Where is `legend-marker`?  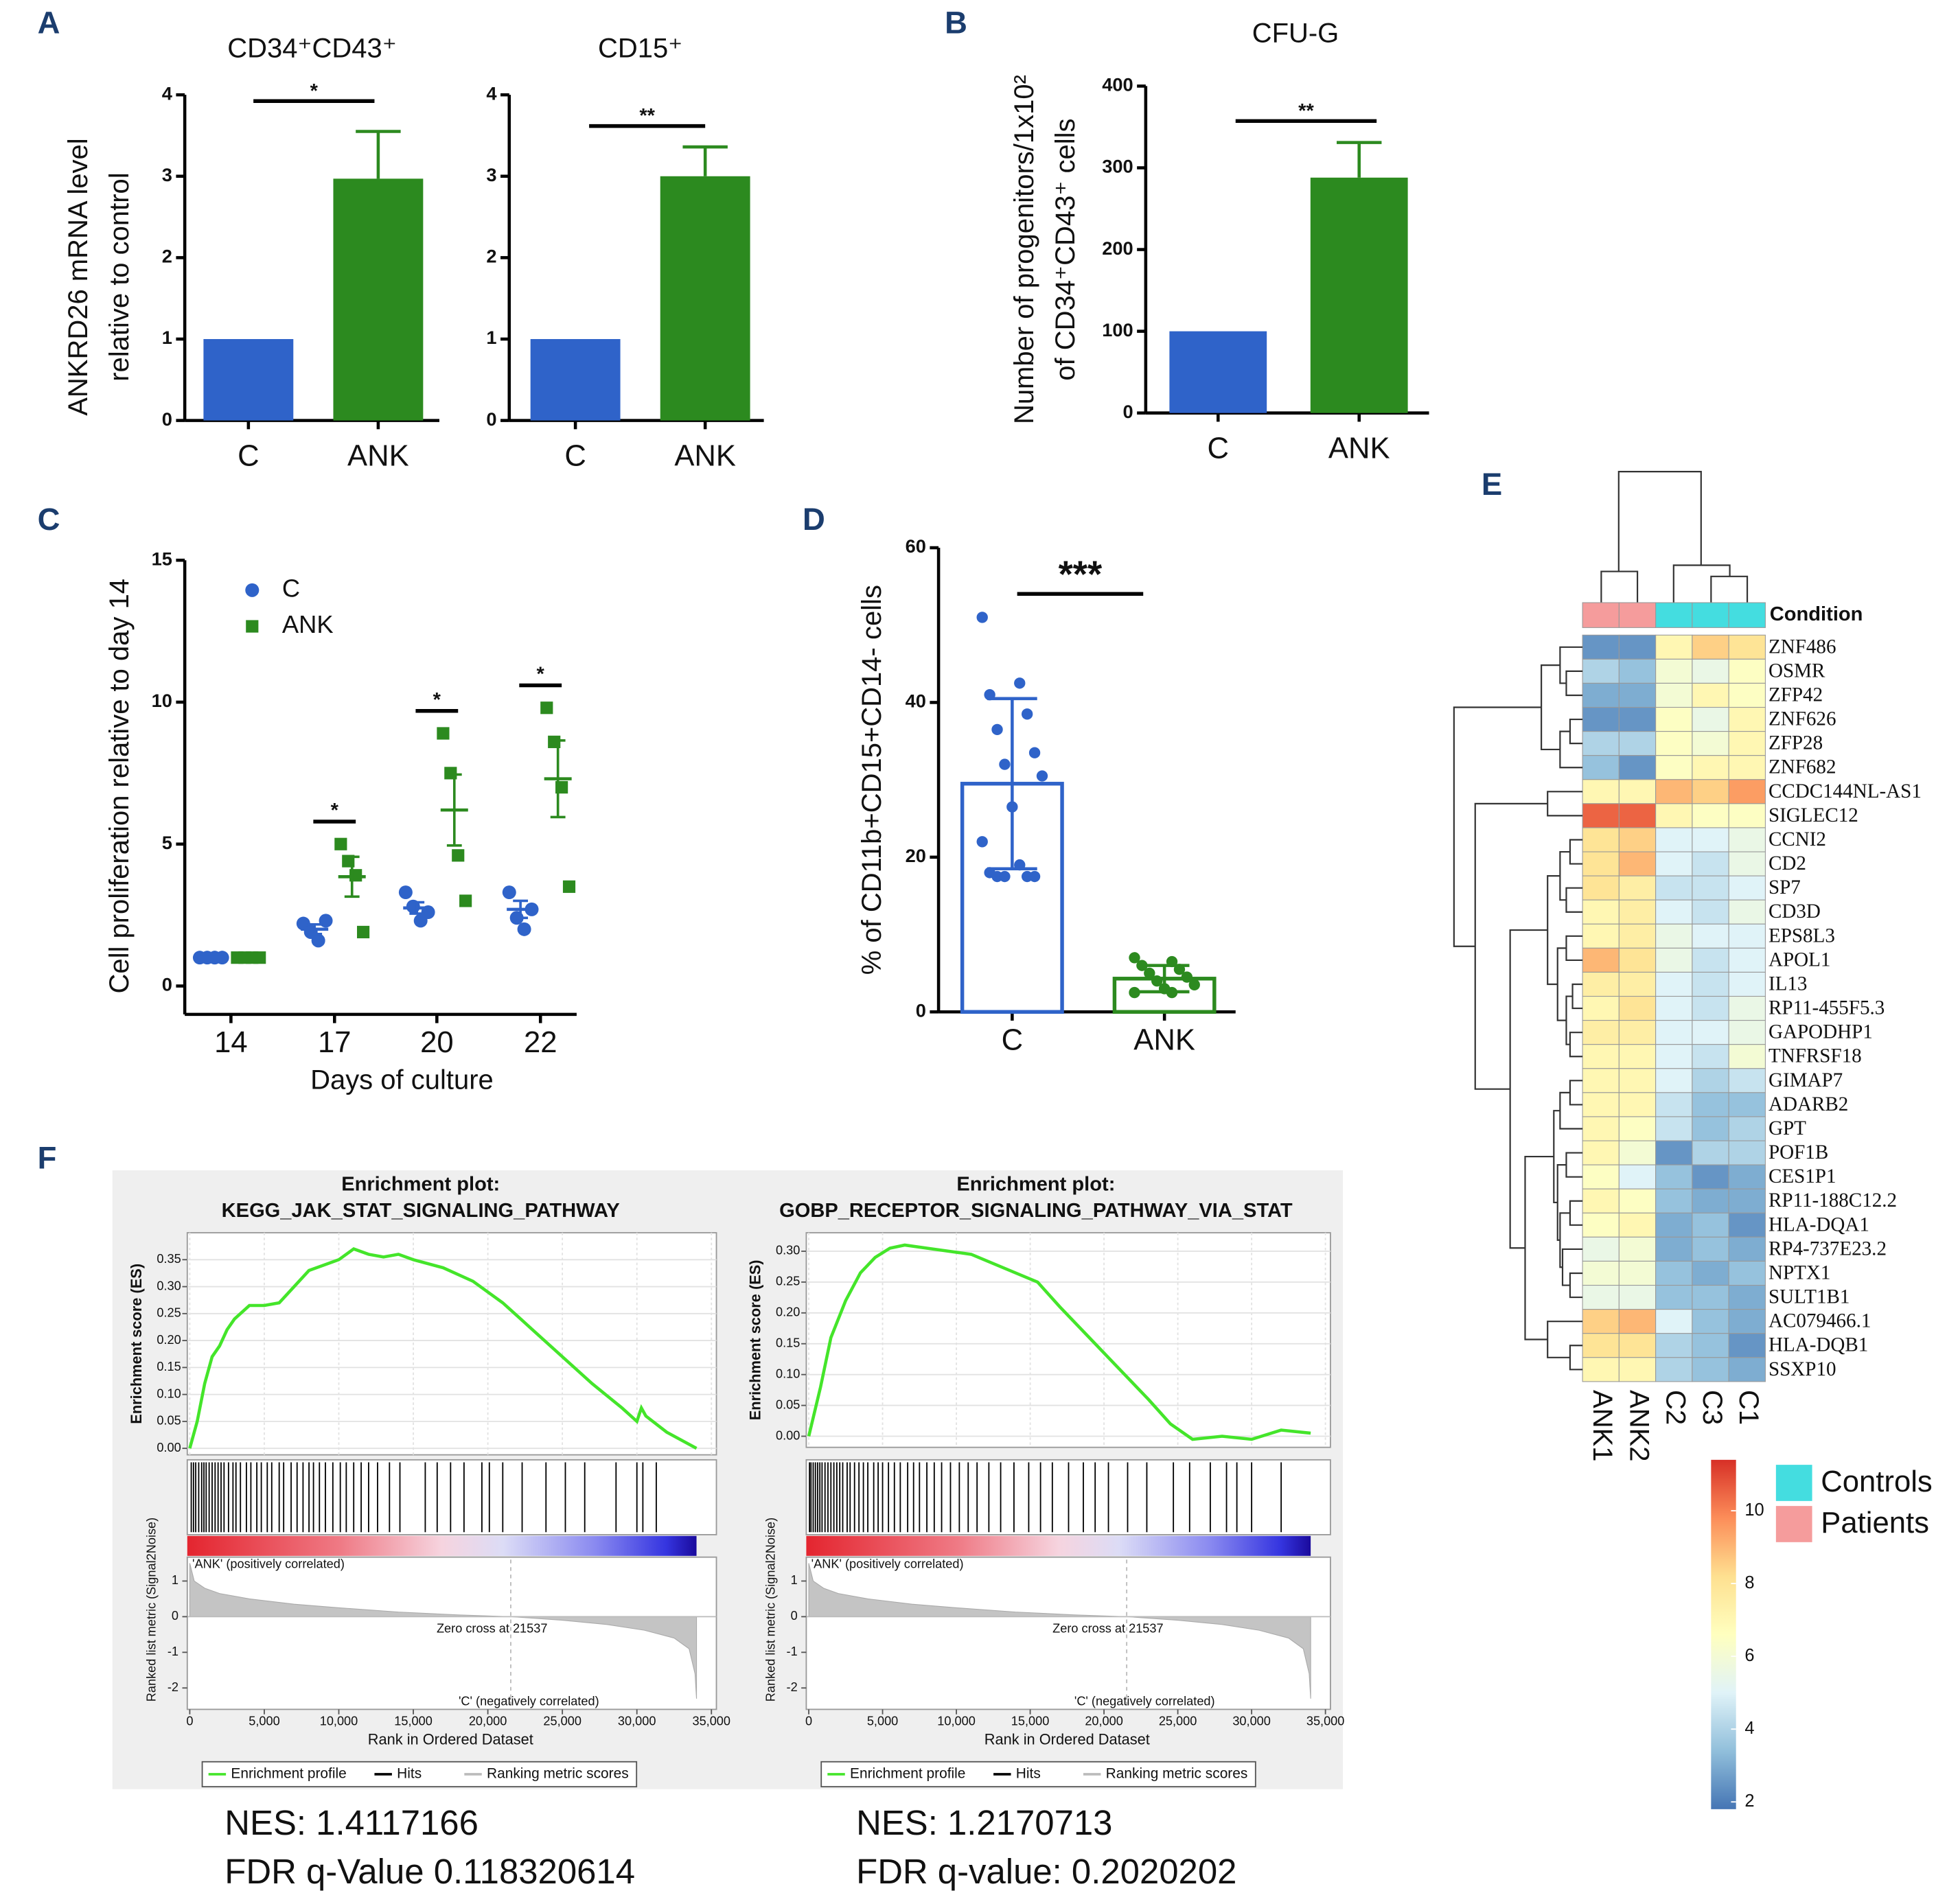
legend-marker is located at coordinates (252, 626).